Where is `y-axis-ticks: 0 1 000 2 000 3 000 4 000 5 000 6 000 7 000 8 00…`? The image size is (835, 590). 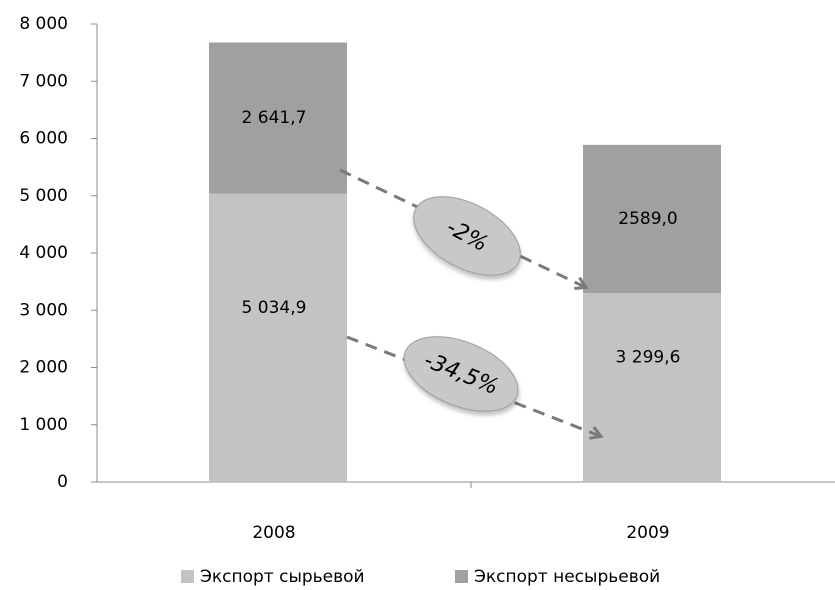 y-axis-ticks: 0 1 000 2 000 3 000 4 000 5 000 6 000 7 000 8 00… is located at coordinates (58, 253).